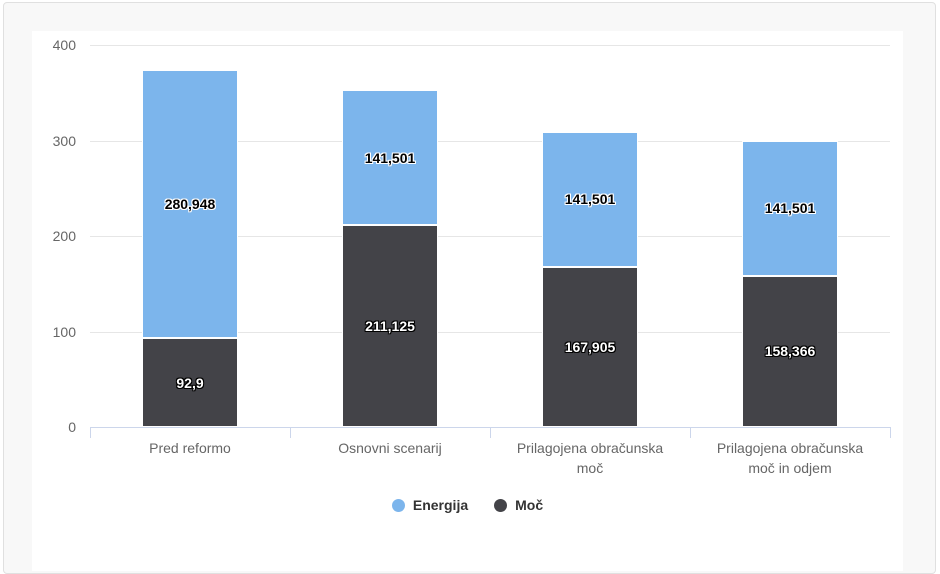  I want to click on bar-segment-moč-3, so click(790, 351).